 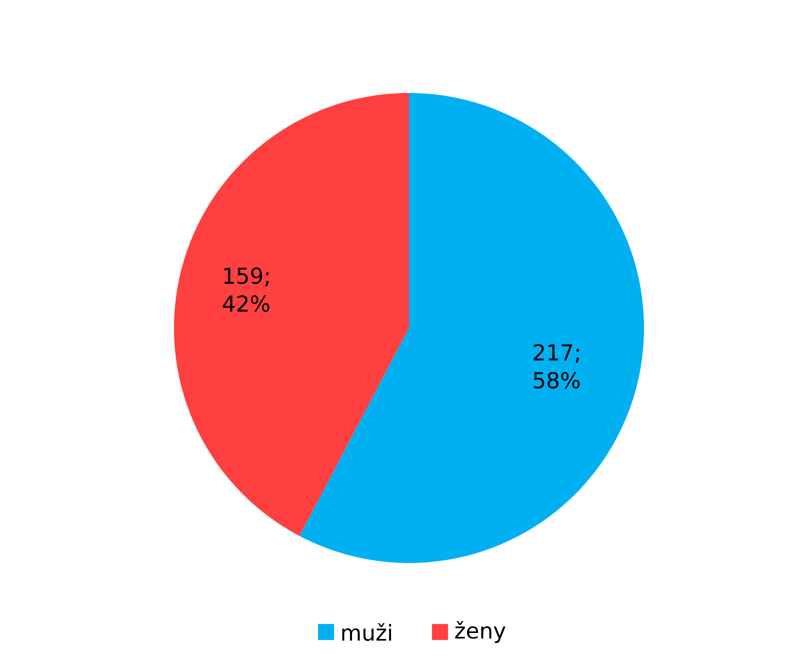 What do you see at coordinates (367, 632) in the screenshot?
I see `legend-label: muži` at bounding box center [367, 632].